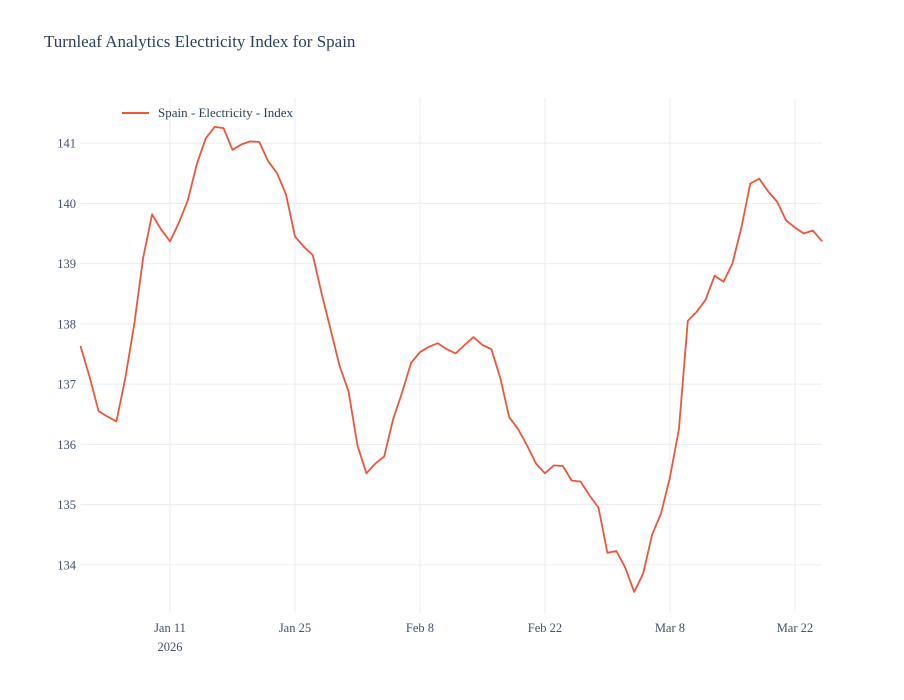 The width and height of the screenshot is (904, 700). I want to click on y-axis-tick-label: 136, so click(66, 445).